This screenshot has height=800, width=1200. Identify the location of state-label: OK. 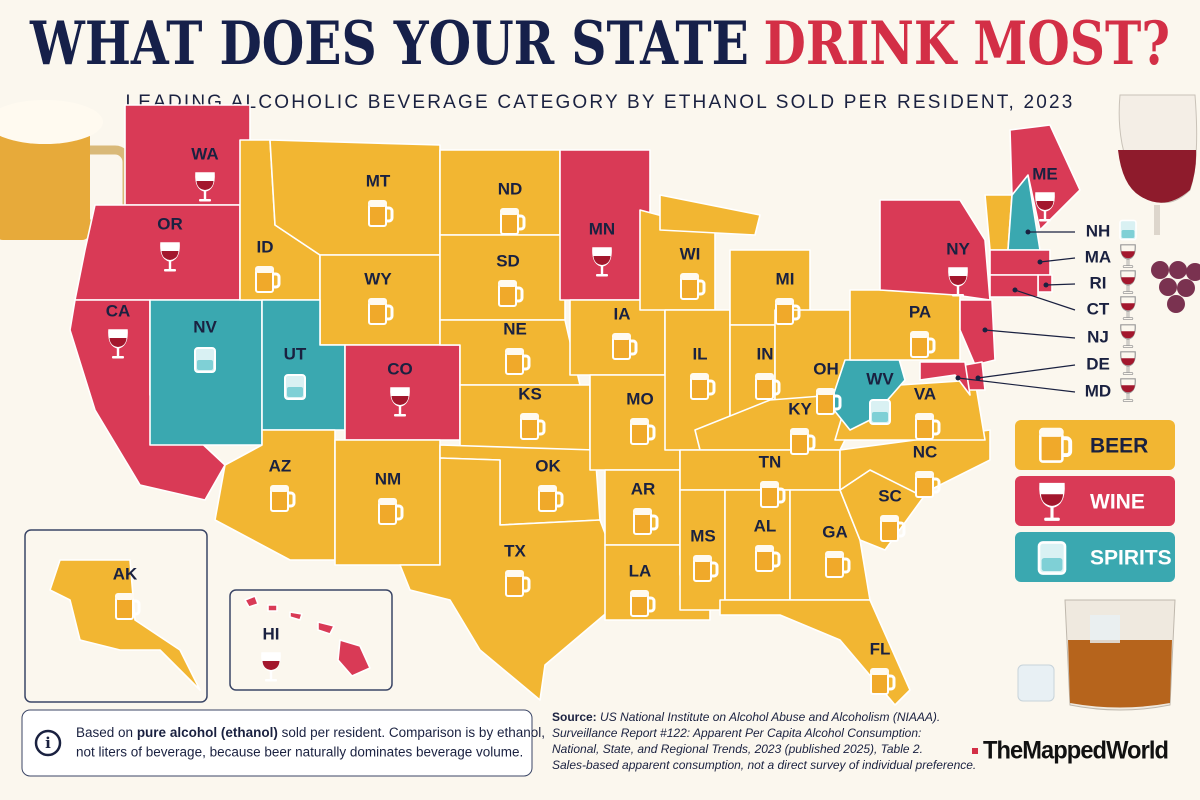
(548, 465).